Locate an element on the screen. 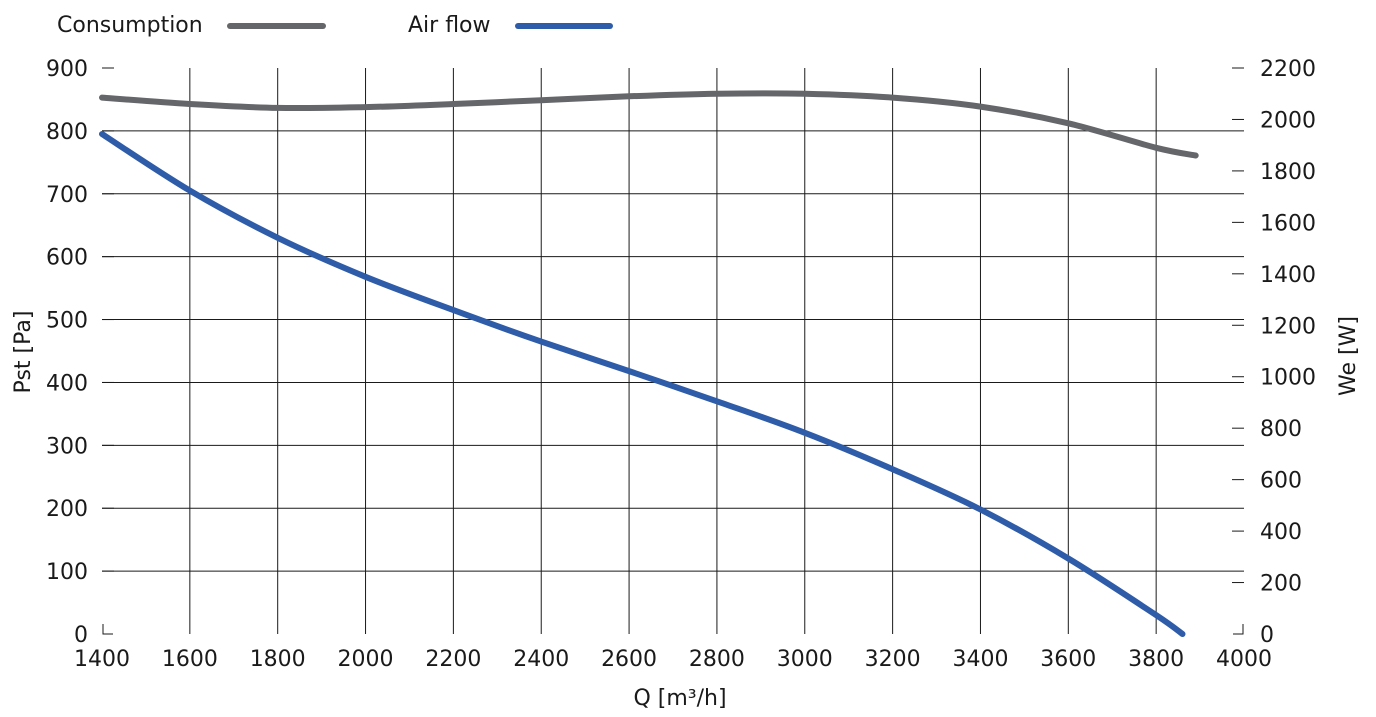  x-tick-label: 3200 is located at coordinates (893, 659).